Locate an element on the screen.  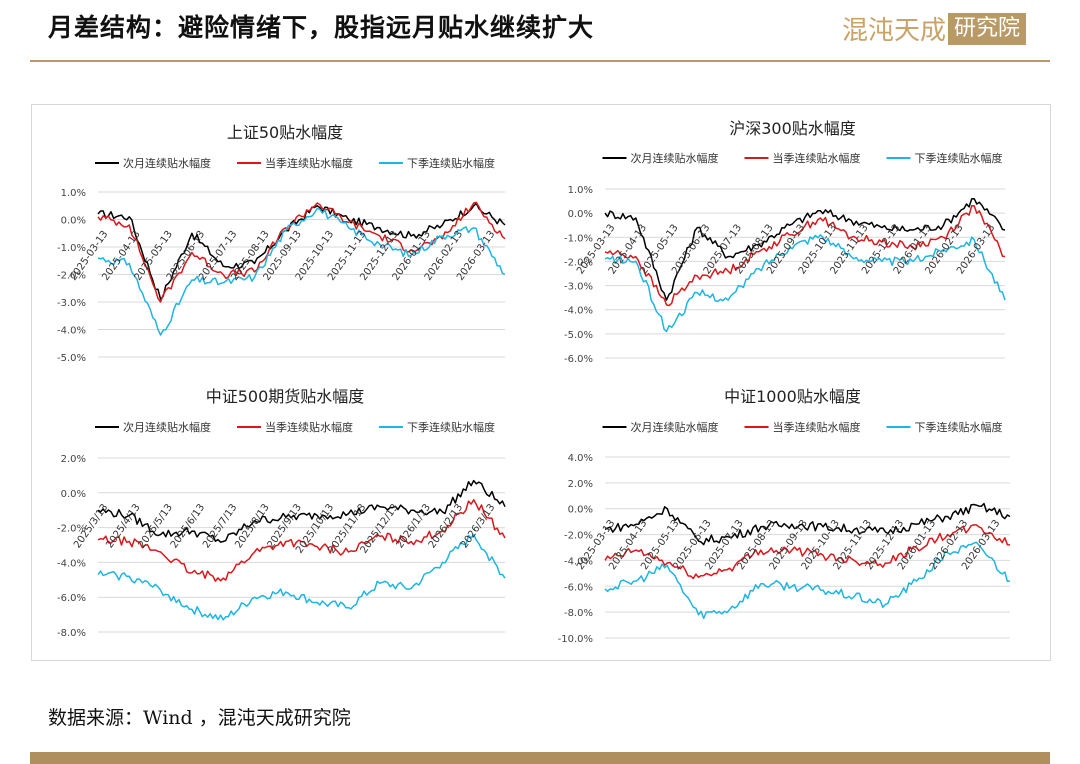
footer-bar is located at coordinates (540, 758).